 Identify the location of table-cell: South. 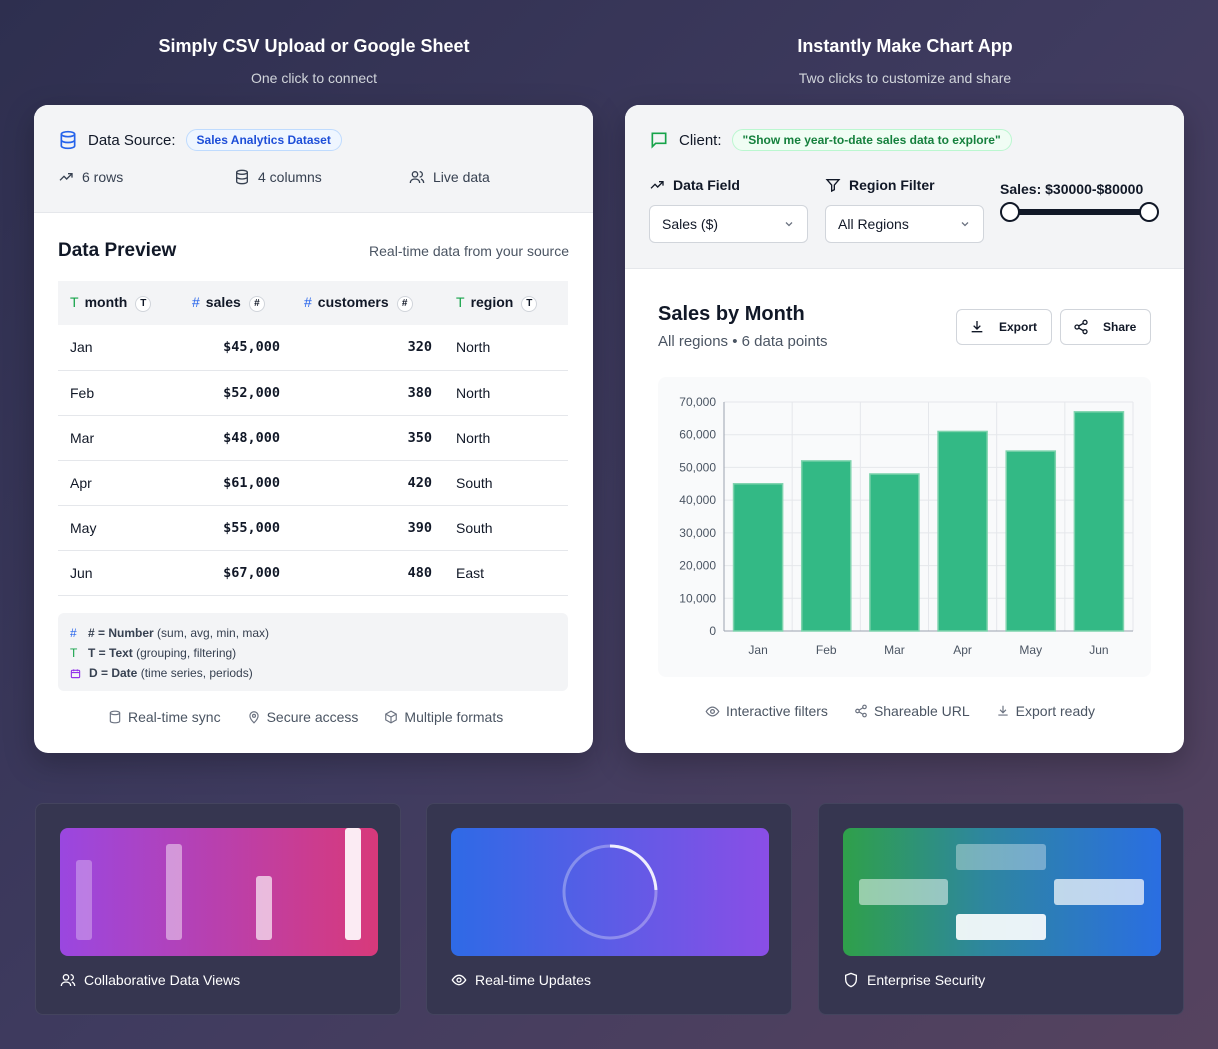
(506, 528).